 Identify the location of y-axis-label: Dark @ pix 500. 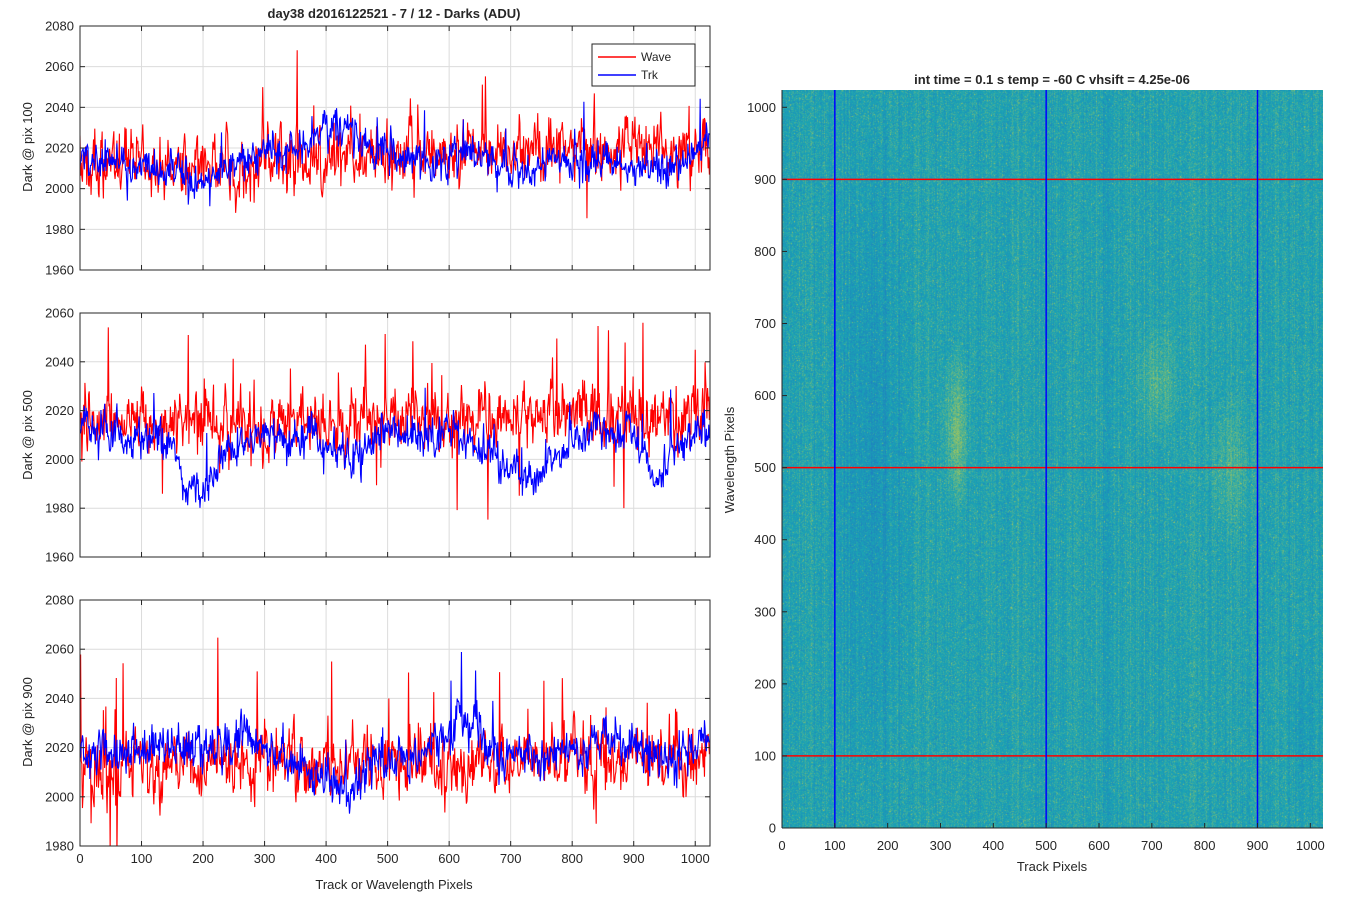
(27, 435).